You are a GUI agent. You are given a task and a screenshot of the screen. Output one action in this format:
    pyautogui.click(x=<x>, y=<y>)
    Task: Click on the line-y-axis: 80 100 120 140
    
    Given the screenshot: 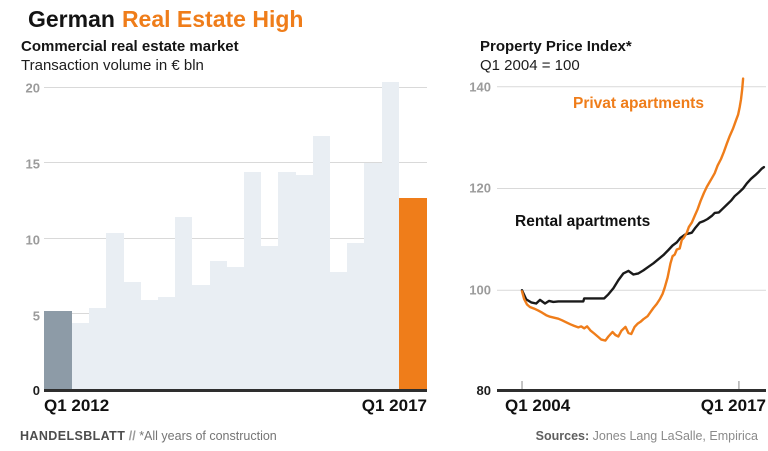 What is the action you would take?
    pyautogui.click(x=476, y=236)
    